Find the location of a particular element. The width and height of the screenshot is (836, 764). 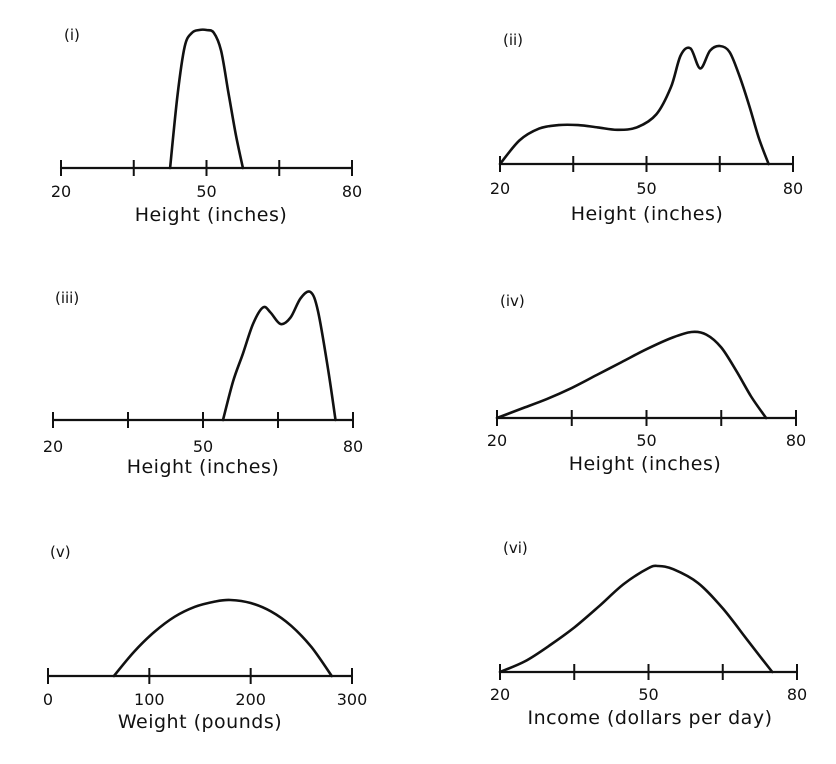

x-tick-label: 100 is located at coordinates (149, 699).